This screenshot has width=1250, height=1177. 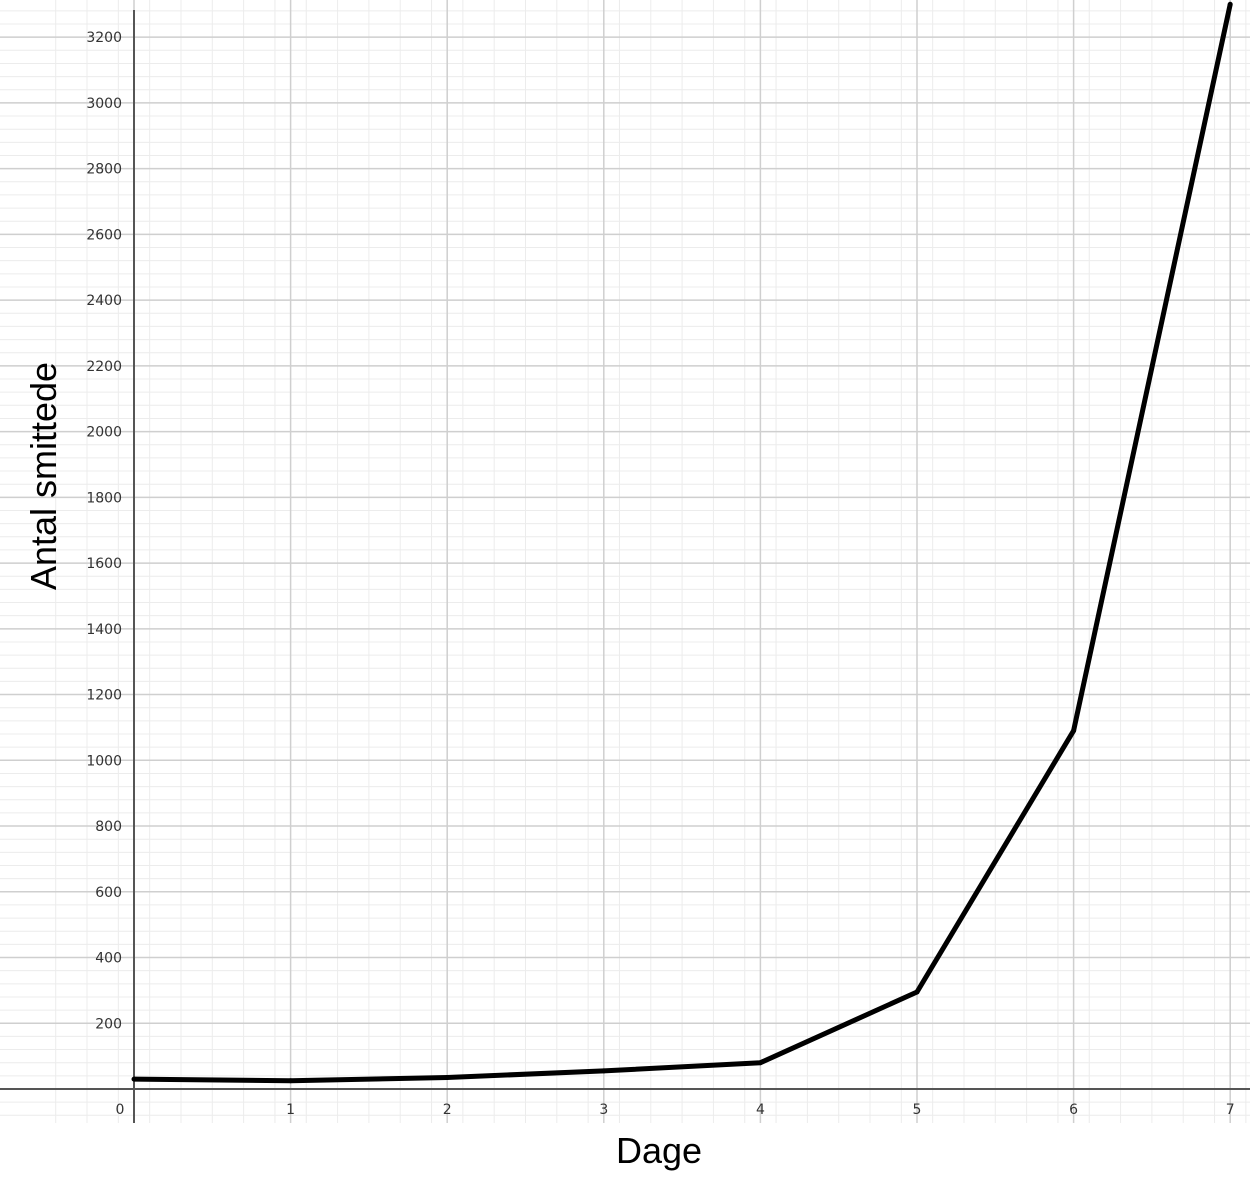 What do you see at coordinates (659, 1150) in the screenshot?
I see `x-axis-title: Dage` at bounding box center [659, 1150].